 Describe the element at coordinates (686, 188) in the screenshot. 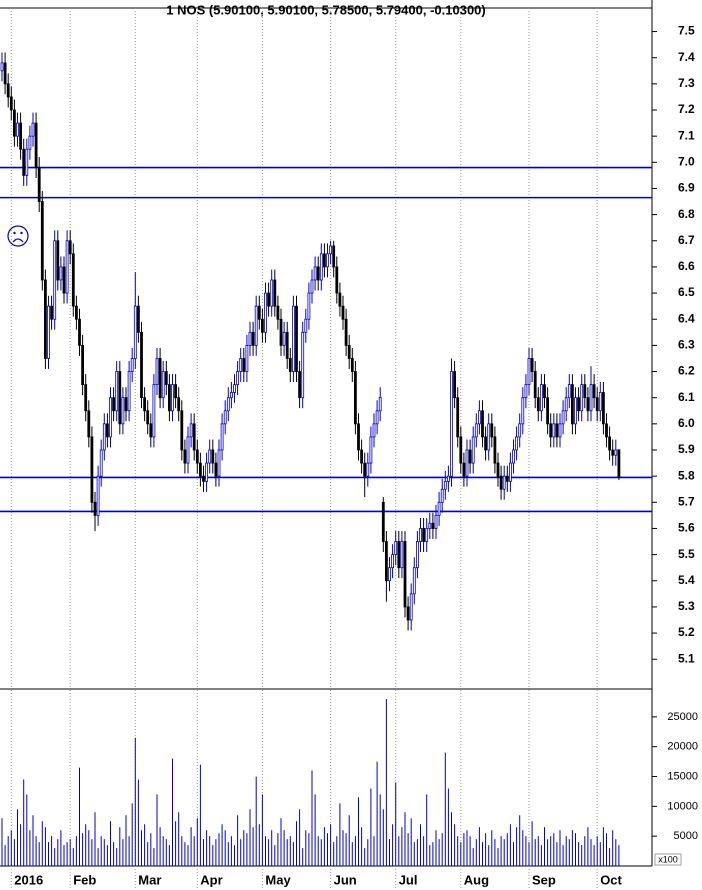

I see `y-tick-label: 6.9` at that location.